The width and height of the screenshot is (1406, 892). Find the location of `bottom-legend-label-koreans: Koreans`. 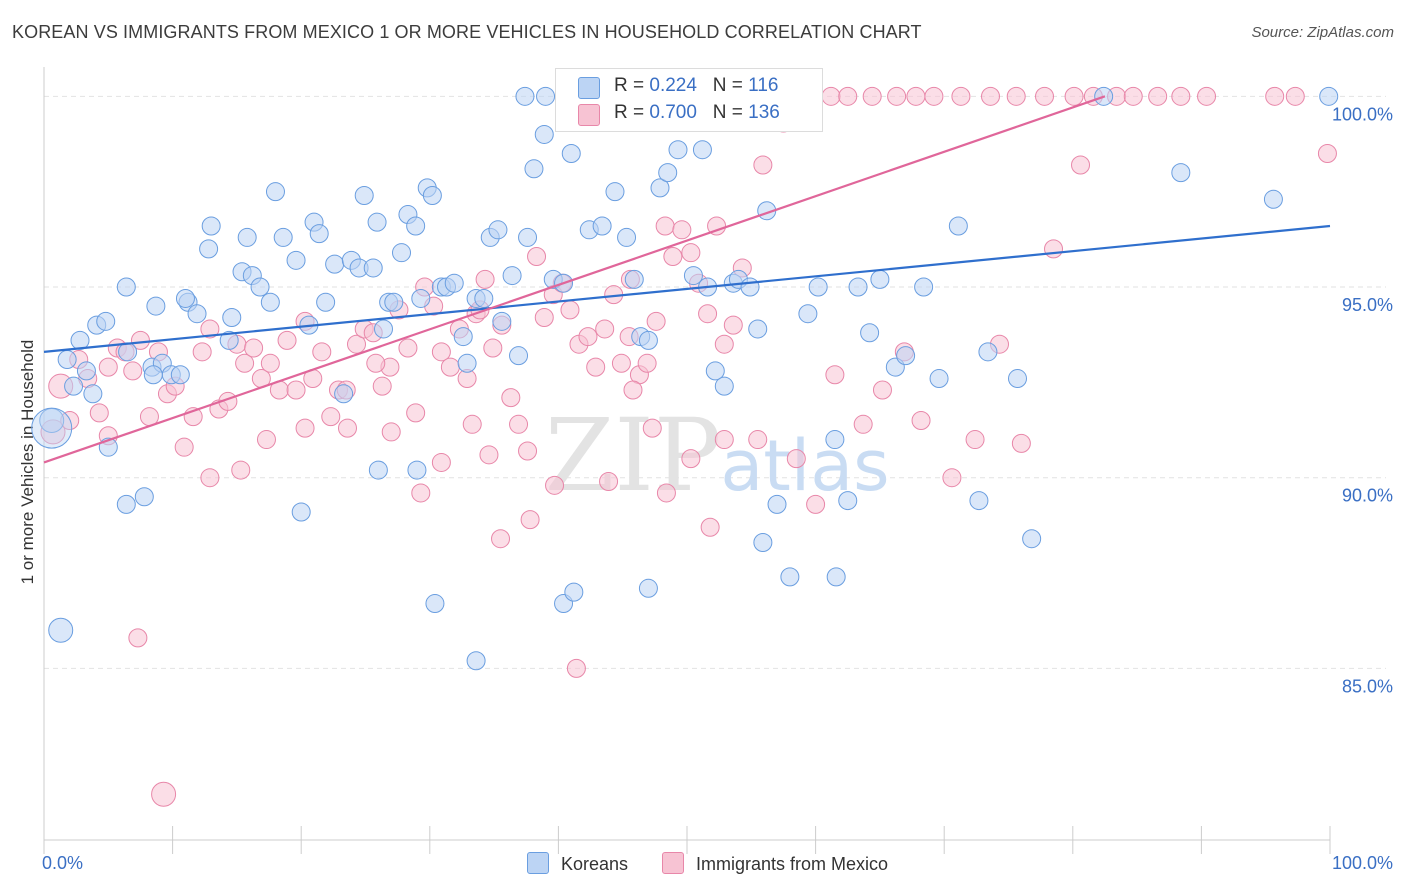

bottom-legend-label-koreans: Koreans is located at coordinates (595, 864).